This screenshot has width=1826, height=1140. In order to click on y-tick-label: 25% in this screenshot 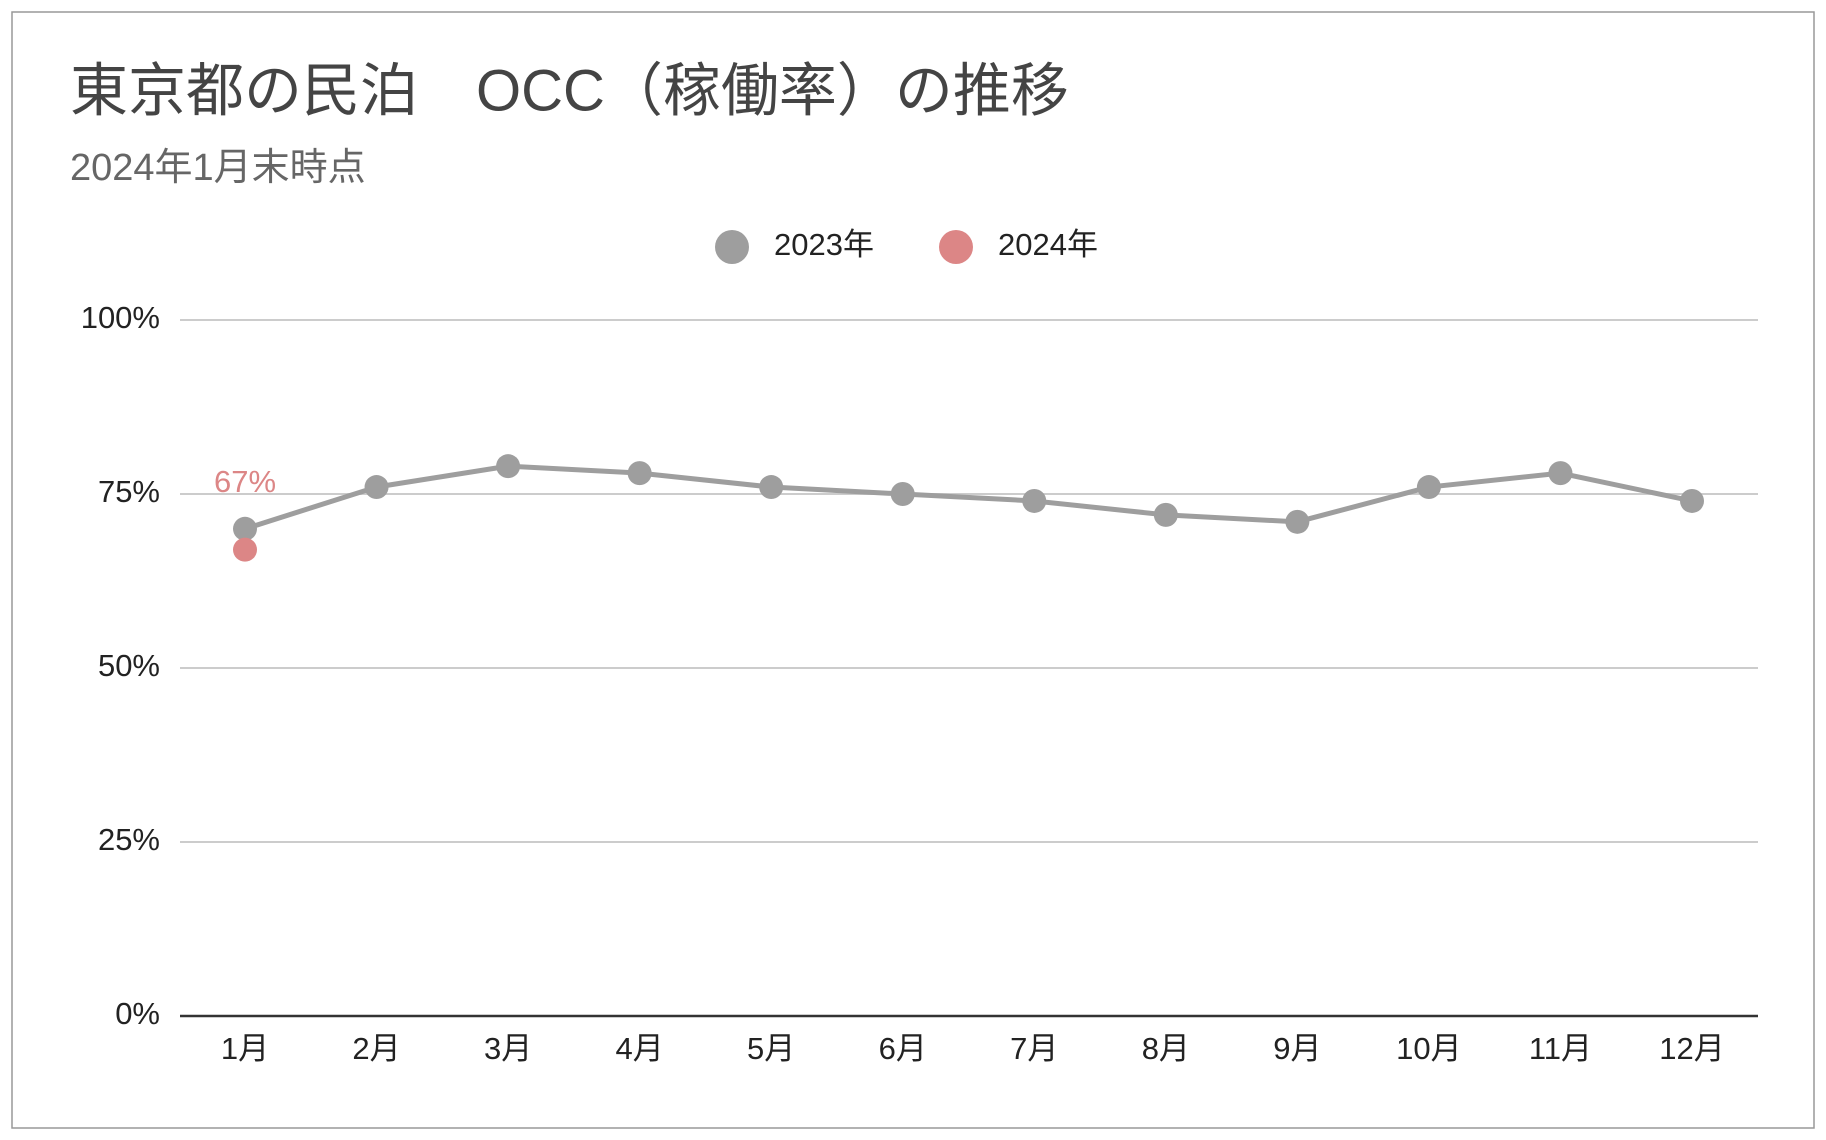, I will do `click(129, 839)`.